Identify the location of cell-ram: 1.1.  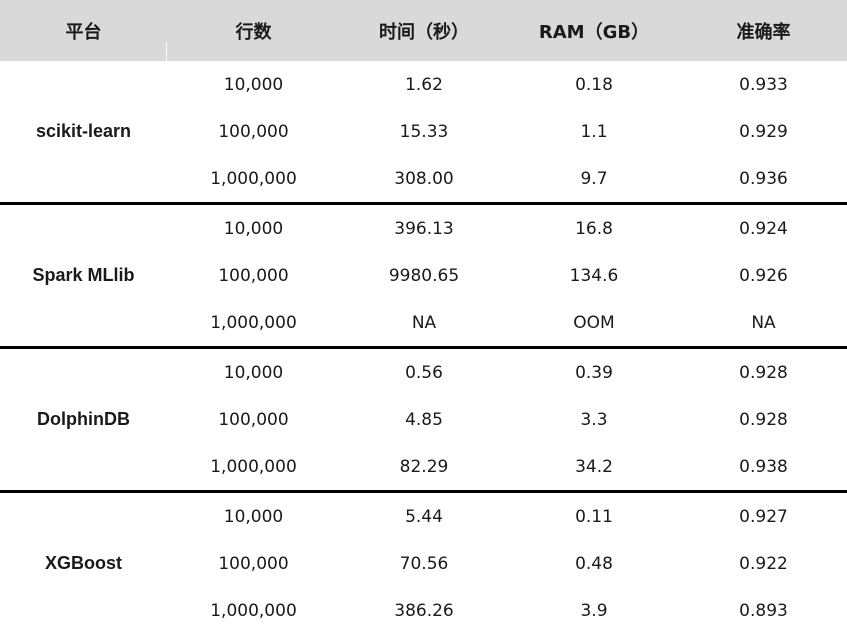
(594, 131).